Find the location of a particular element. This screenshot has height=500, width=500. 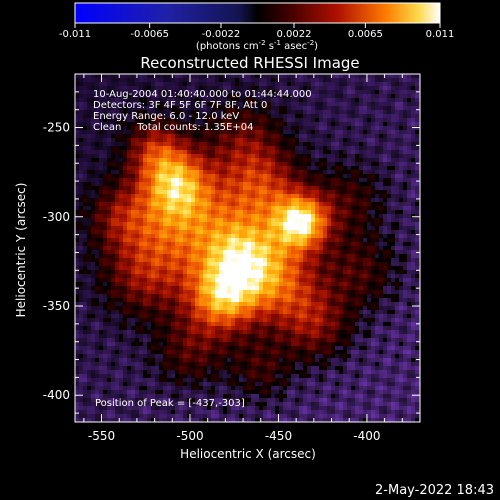

units-part-5: asec is located at coordinates (294, 46).